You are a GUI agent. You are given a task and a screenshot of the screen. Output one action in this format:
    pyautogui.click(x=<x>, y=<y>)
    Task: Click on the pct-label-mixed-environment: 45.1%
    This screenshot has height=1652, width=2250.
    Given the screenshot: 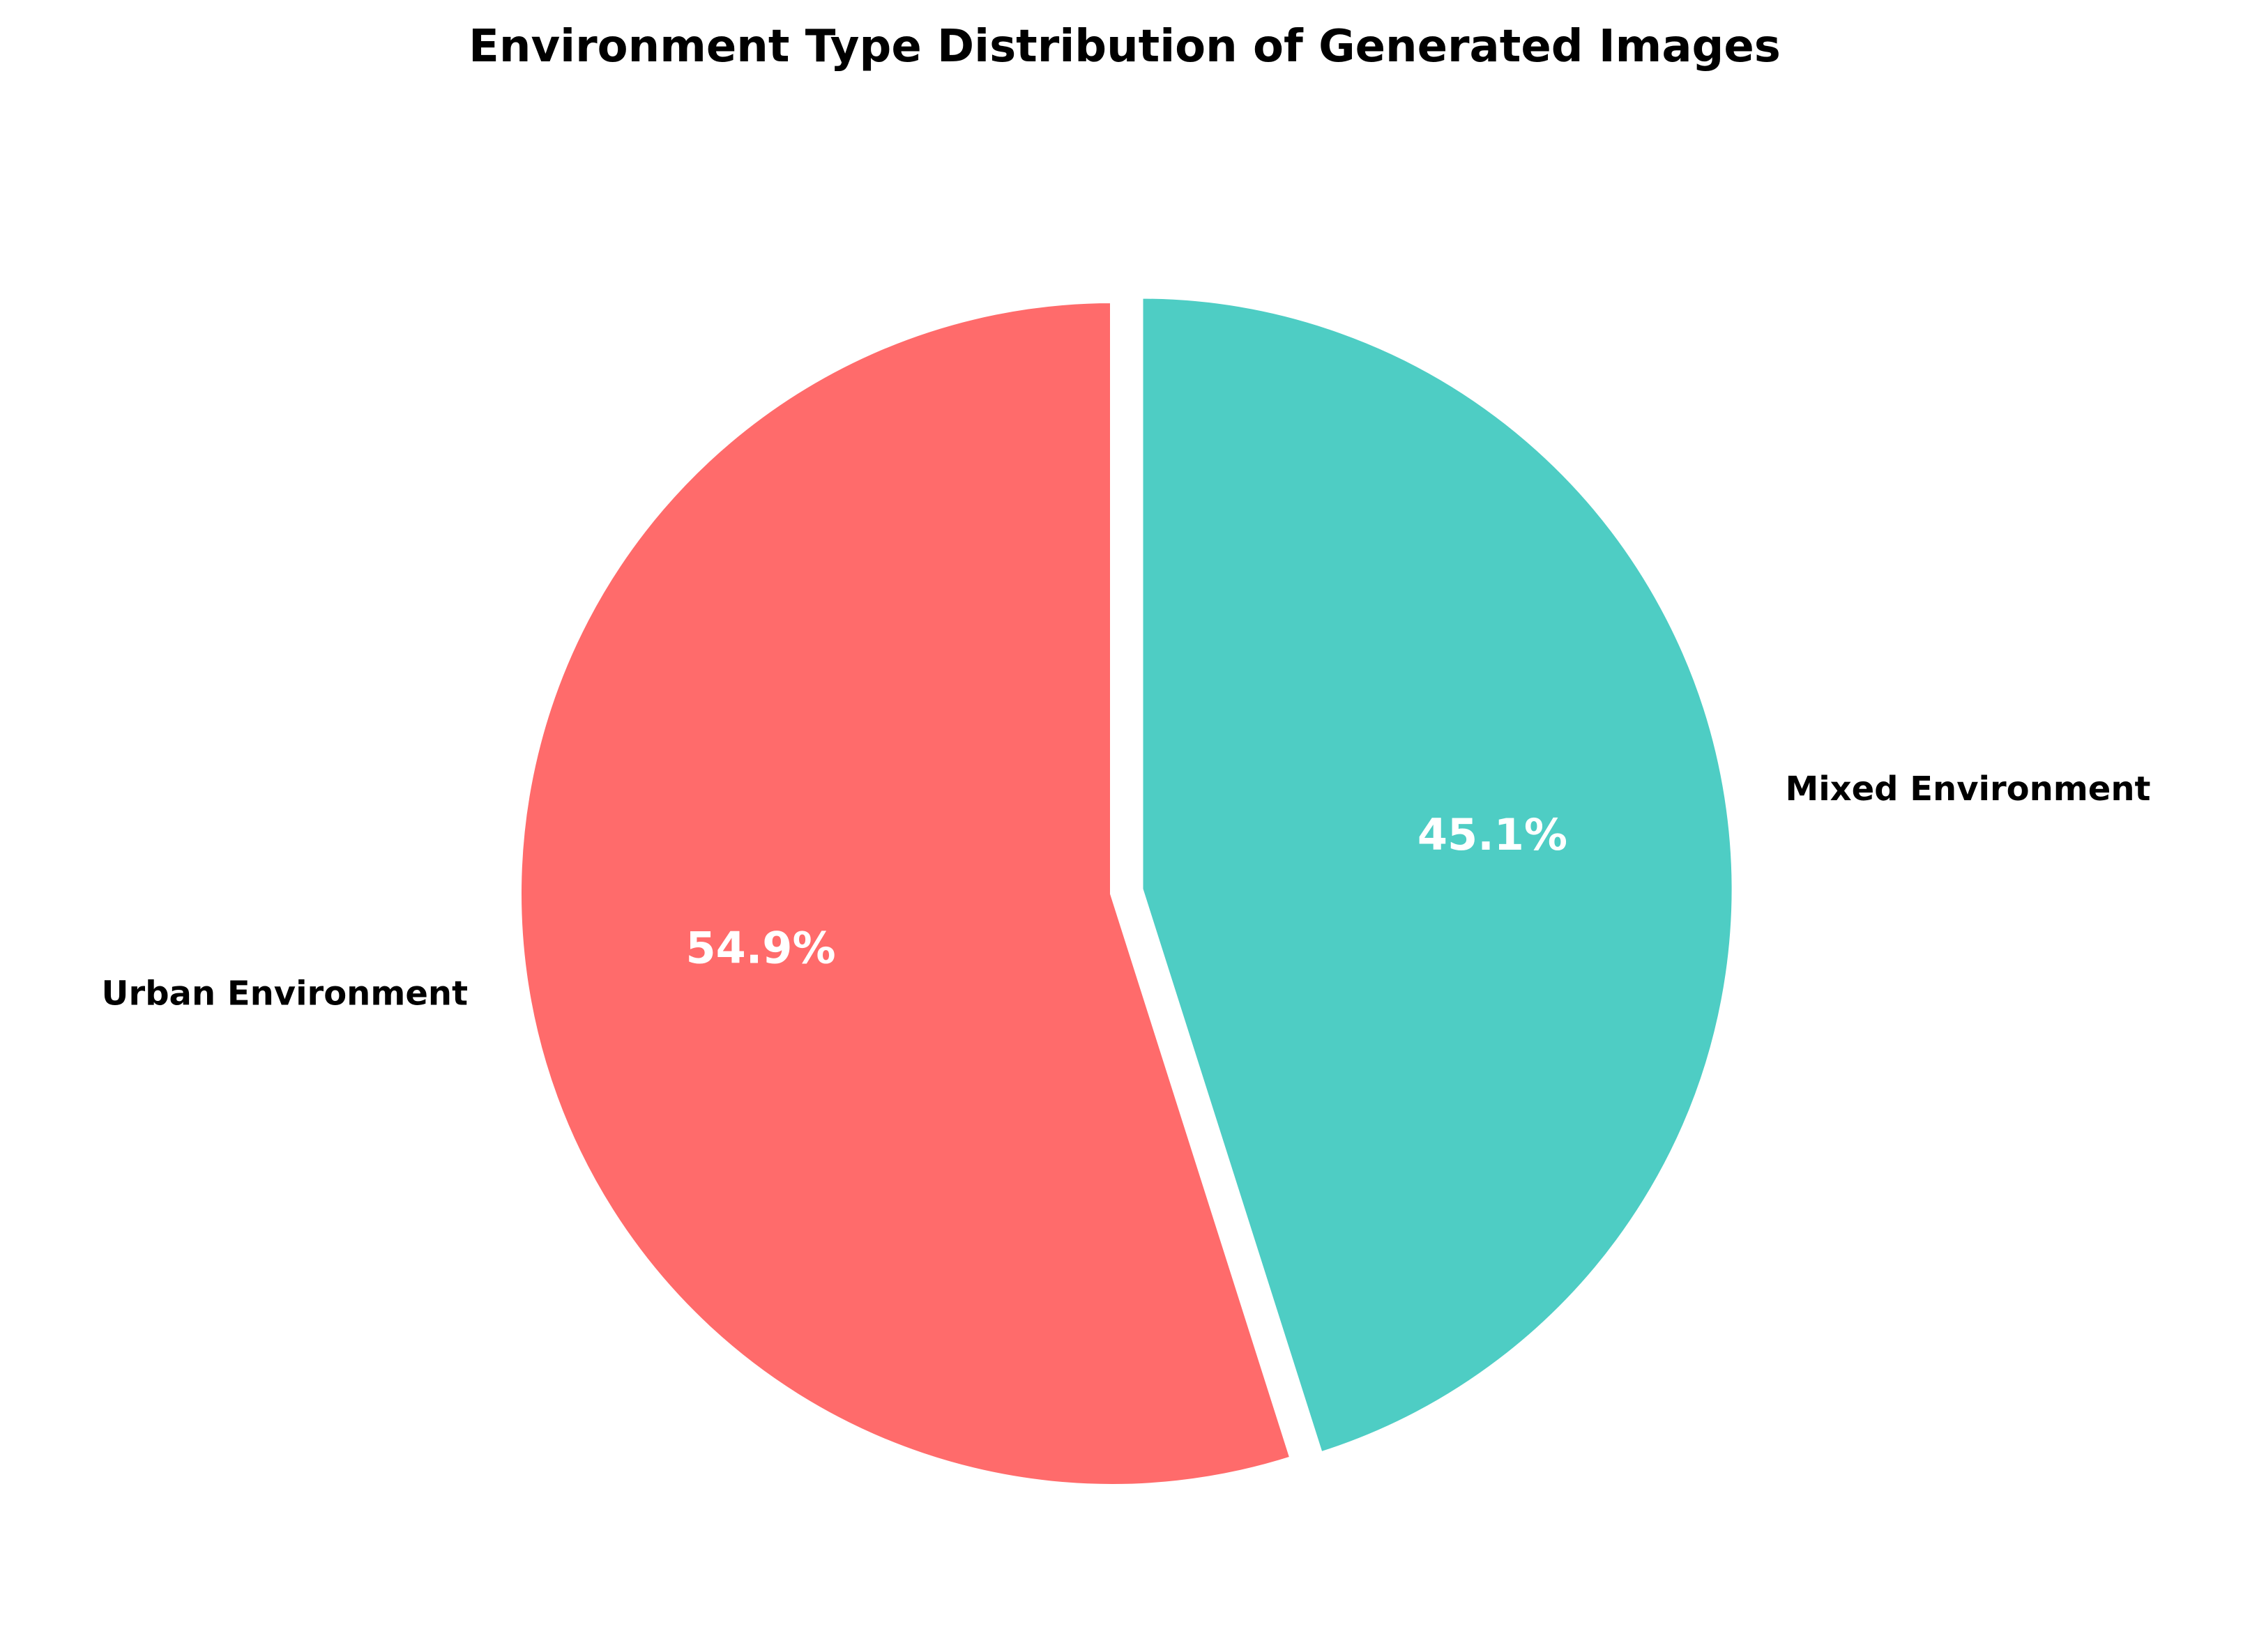 What is the action you would take?
    pyautogui.click(x=1492, y=834)
    